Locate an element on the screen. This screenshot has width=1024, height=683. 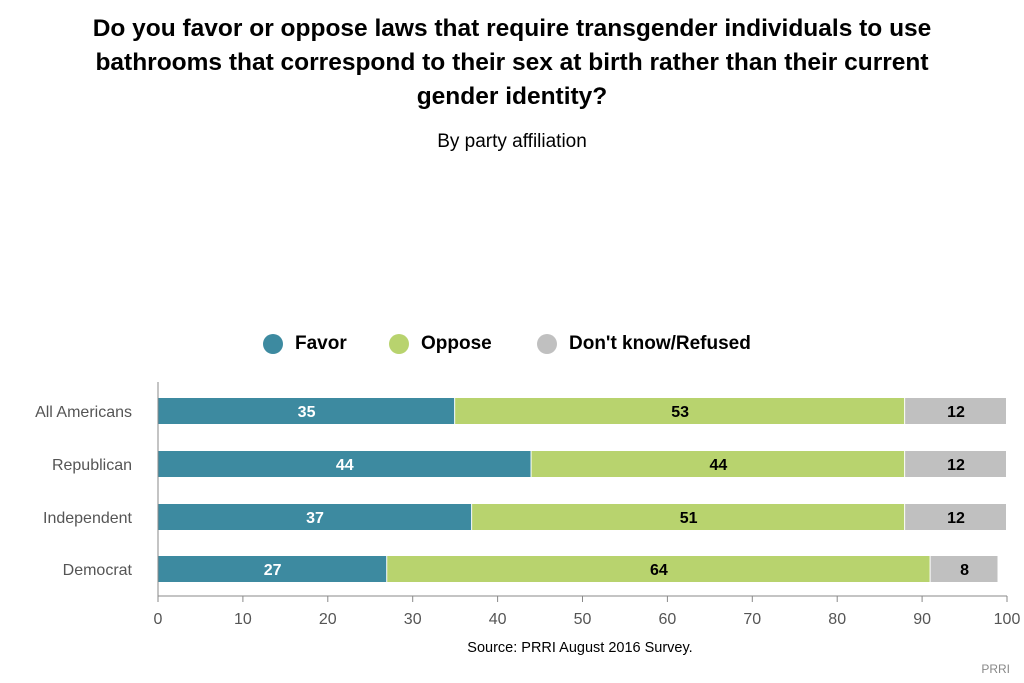
category-label: Democrat is located at coordinates (98, 570).